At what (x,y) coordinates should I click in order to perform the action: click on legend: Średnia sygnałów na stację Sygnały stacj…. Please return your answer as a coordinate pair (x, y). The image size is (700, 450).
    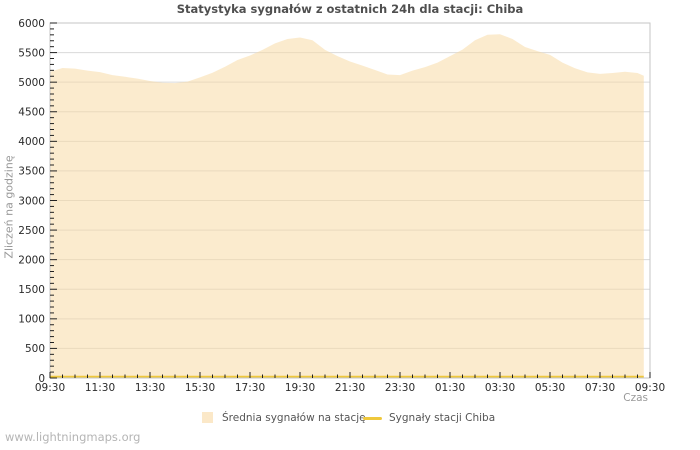
    Looking at the image, I should click on (350, 419).